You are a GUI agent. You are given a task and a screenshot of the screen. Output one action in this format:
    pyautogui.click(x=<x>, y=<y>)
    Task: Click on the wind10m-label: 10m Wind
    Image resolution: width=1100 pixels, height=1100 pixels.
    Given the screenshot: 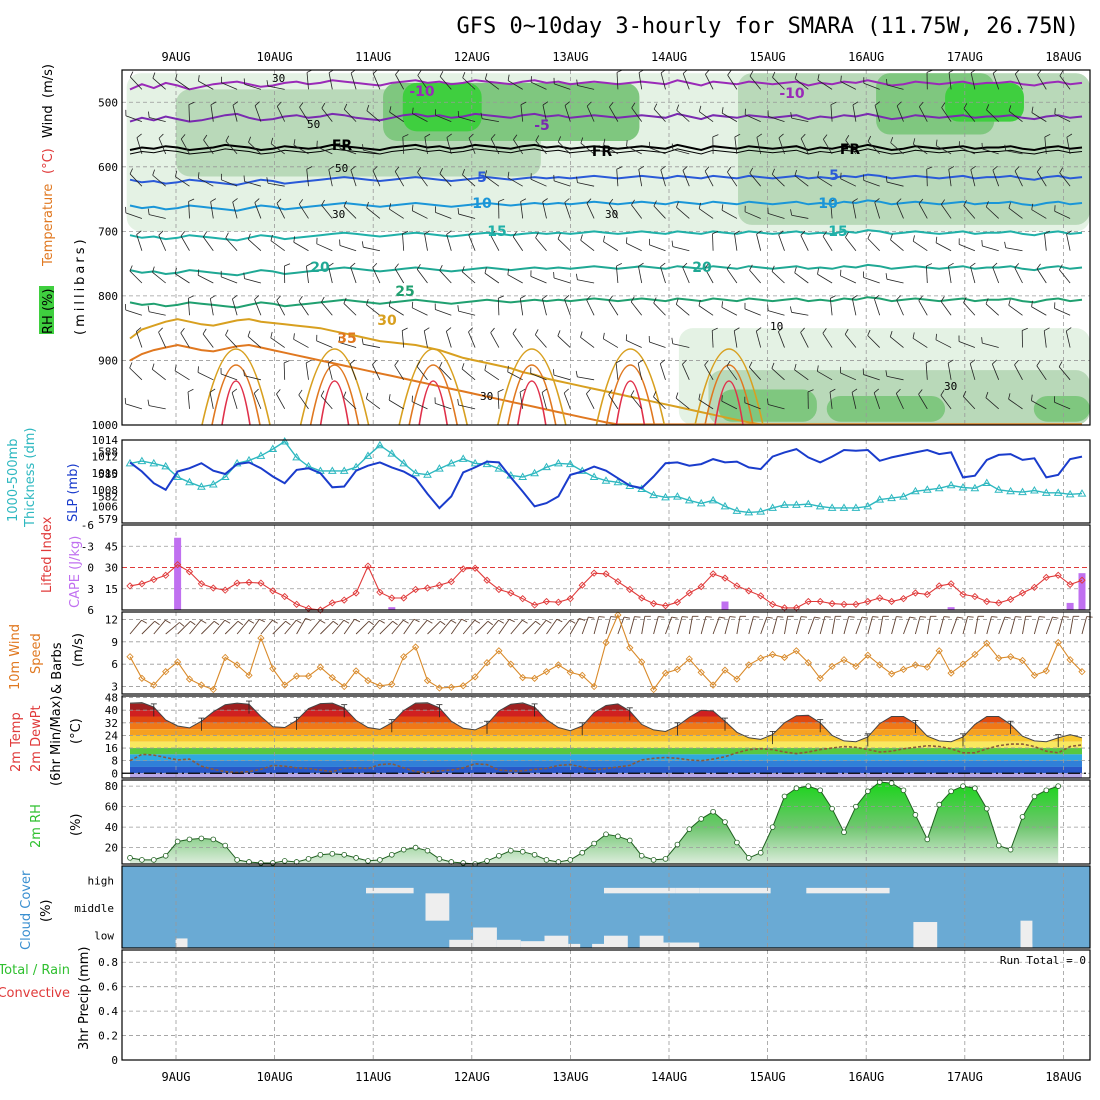 What is the action you would take?
    pyautogui.click(x=15, y=657)
    